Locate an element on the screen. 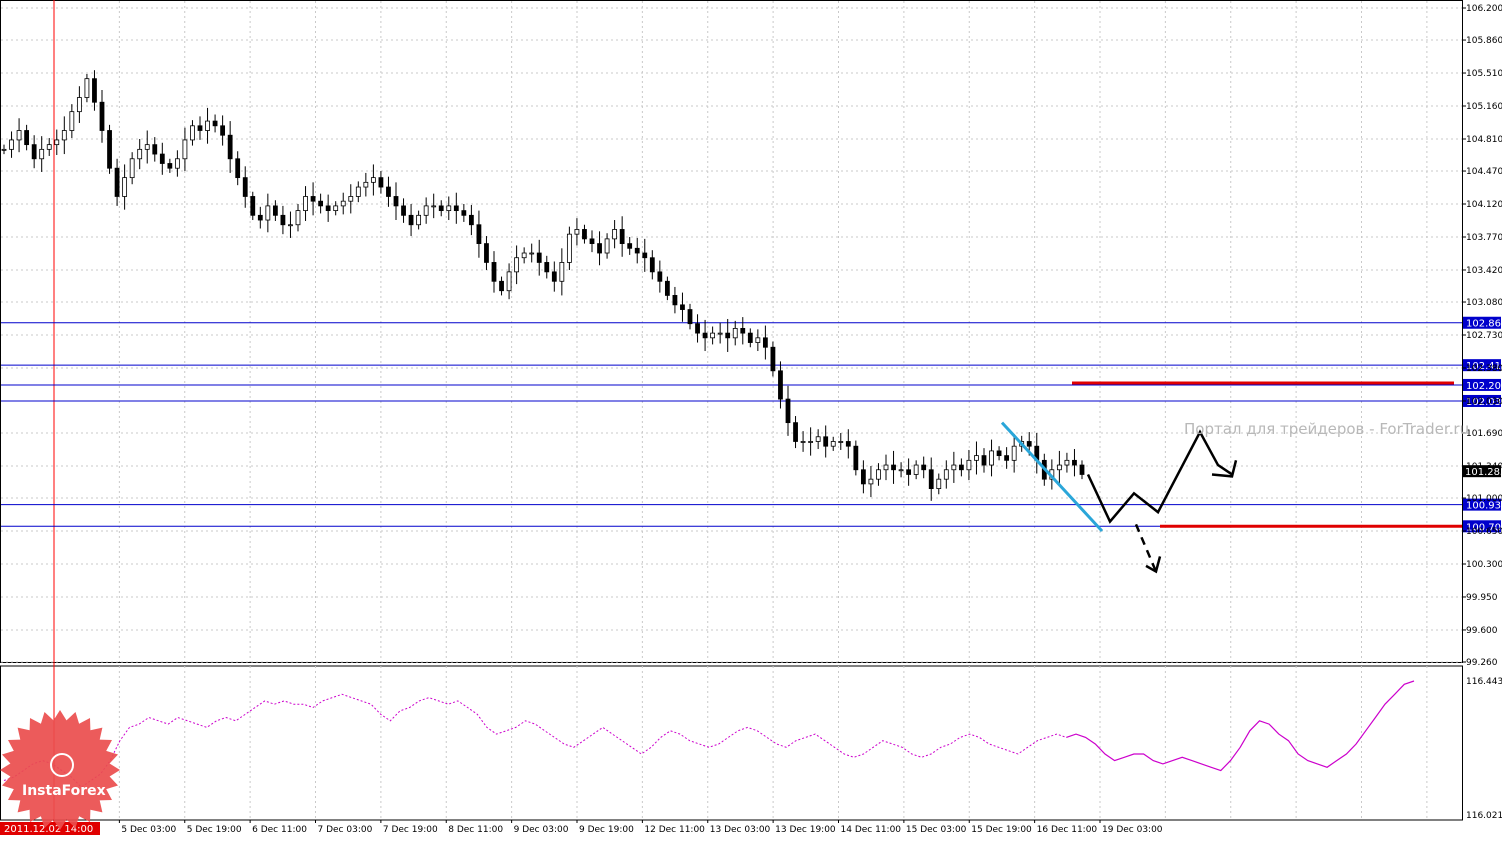 The height and width of the screenshot is (841, 1502). time-tick-label: 13 Dec 19:00 is located at coordinates (805, 830).